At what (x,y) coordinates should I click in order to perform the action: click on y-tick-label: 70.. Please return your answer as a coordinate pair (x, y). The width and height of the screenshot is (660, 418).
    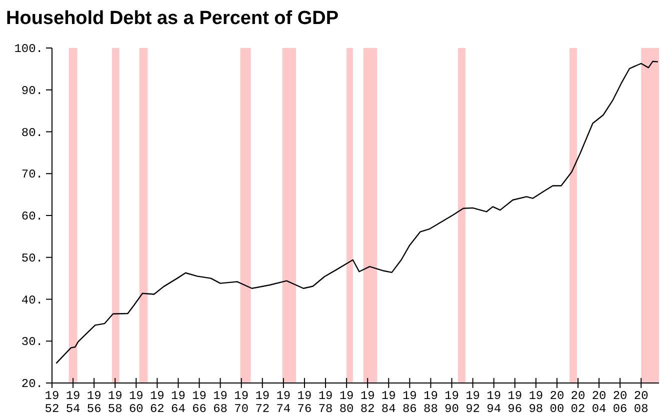
    Looking at the image, I should click on (32, 175).